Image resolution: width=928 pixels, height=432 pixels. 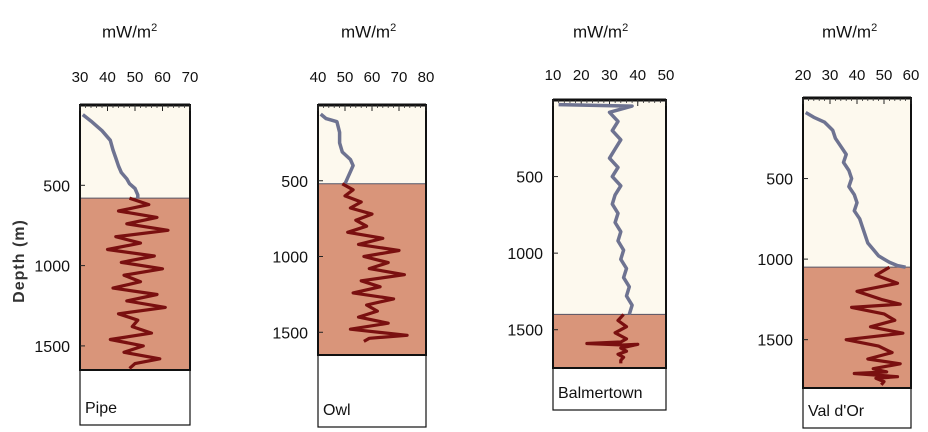 What do you see at coordinates (52, 347) in the screenshot?
I see `y-tick-label-pipe-1500: 1500` at bounding box center [52, 347].